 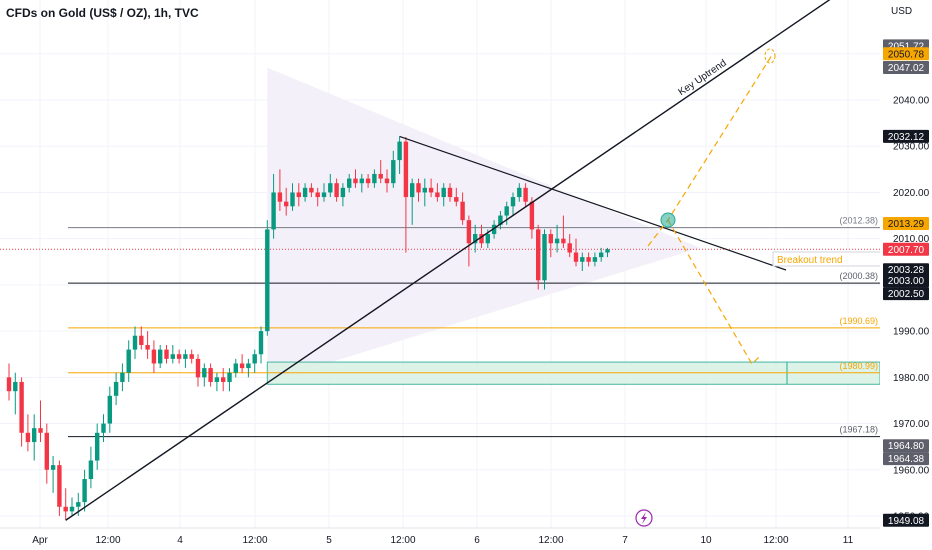 I want to click on bearish-projection-path, so click(x=714, y=292).